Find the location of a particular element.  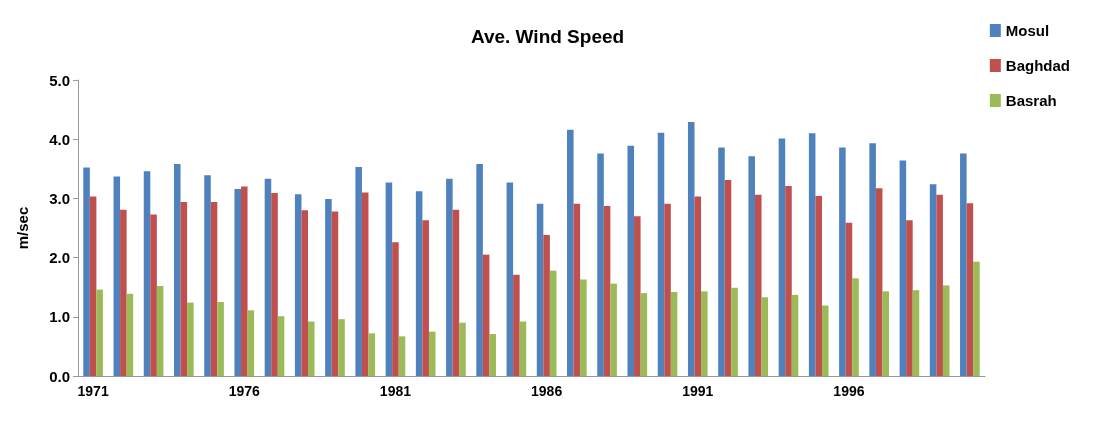

y-tick-label: 5.0 is located at coordinates (59, 80).